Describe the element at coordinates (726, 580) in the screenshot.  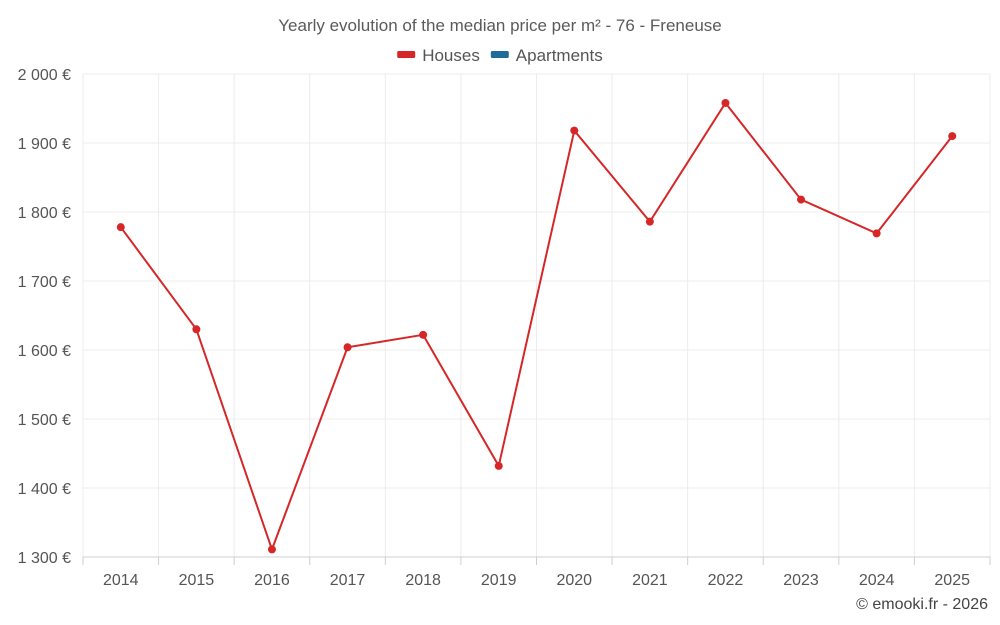
I see `x-tick-label: 2022` at that location.